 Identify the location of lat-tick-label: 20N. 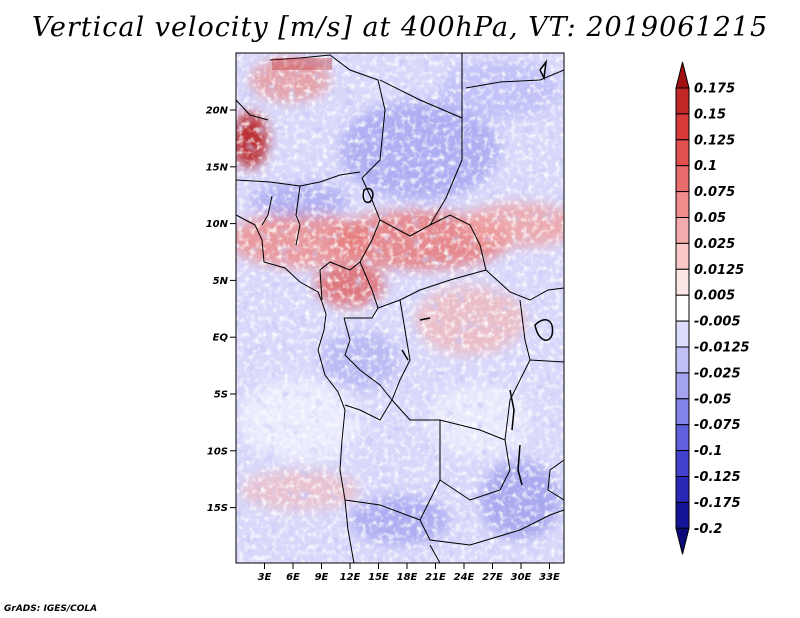
(217, 111).